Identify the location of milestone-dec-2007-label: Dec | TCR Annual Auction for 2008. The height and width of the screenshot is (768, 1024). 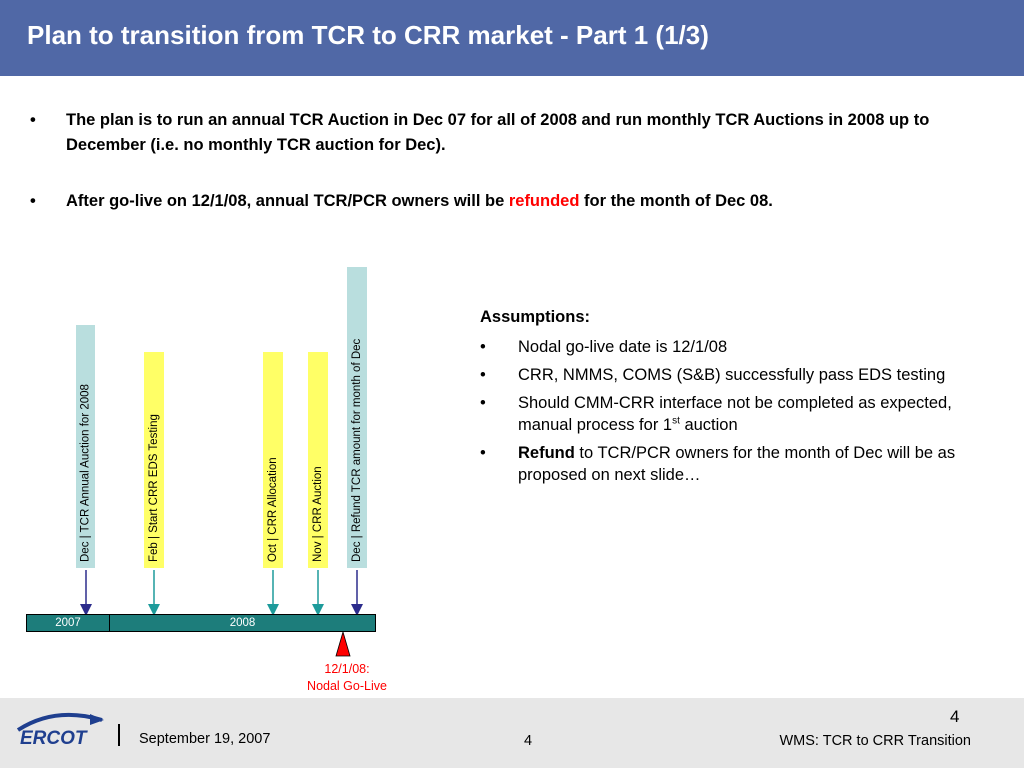
(85, 446).